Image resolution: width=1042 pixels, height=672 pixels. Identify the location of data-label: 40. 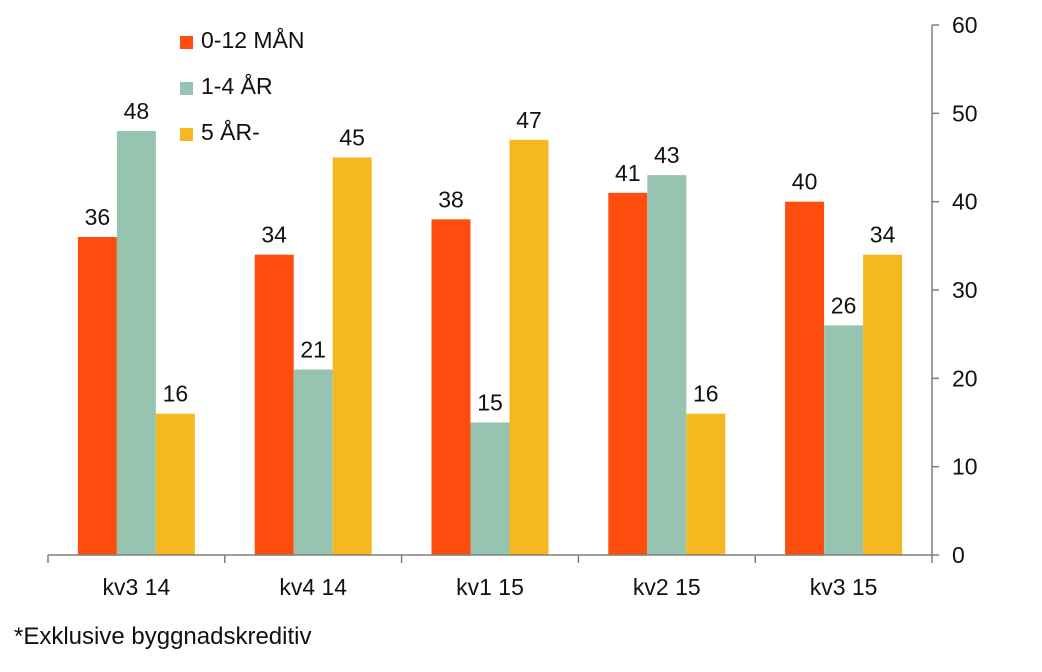
(805, 182).